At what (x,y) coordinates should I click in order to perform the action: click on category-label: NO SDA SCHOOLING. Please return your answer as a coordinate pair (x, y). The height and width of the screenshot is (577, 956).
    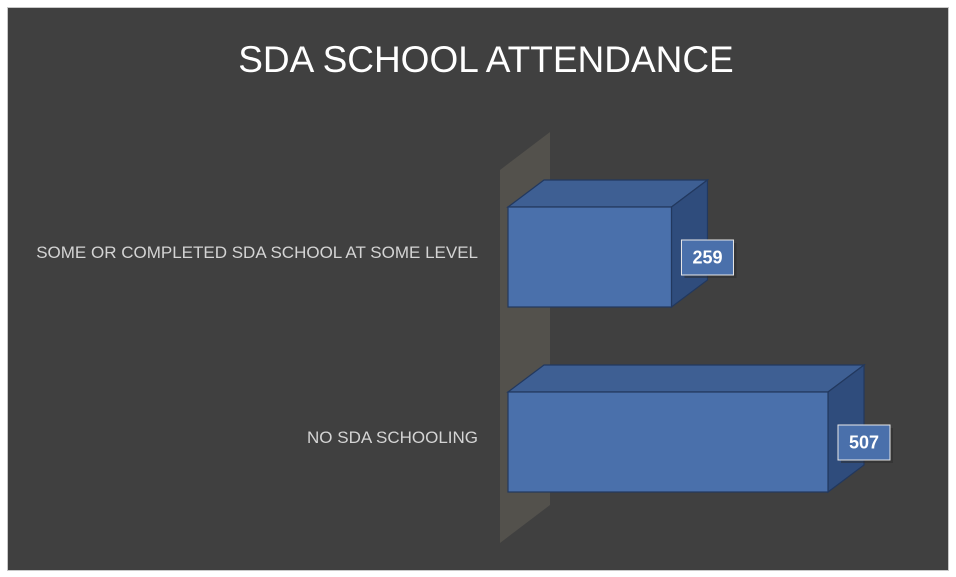
    Looking at the image, I should click on (392, 437).